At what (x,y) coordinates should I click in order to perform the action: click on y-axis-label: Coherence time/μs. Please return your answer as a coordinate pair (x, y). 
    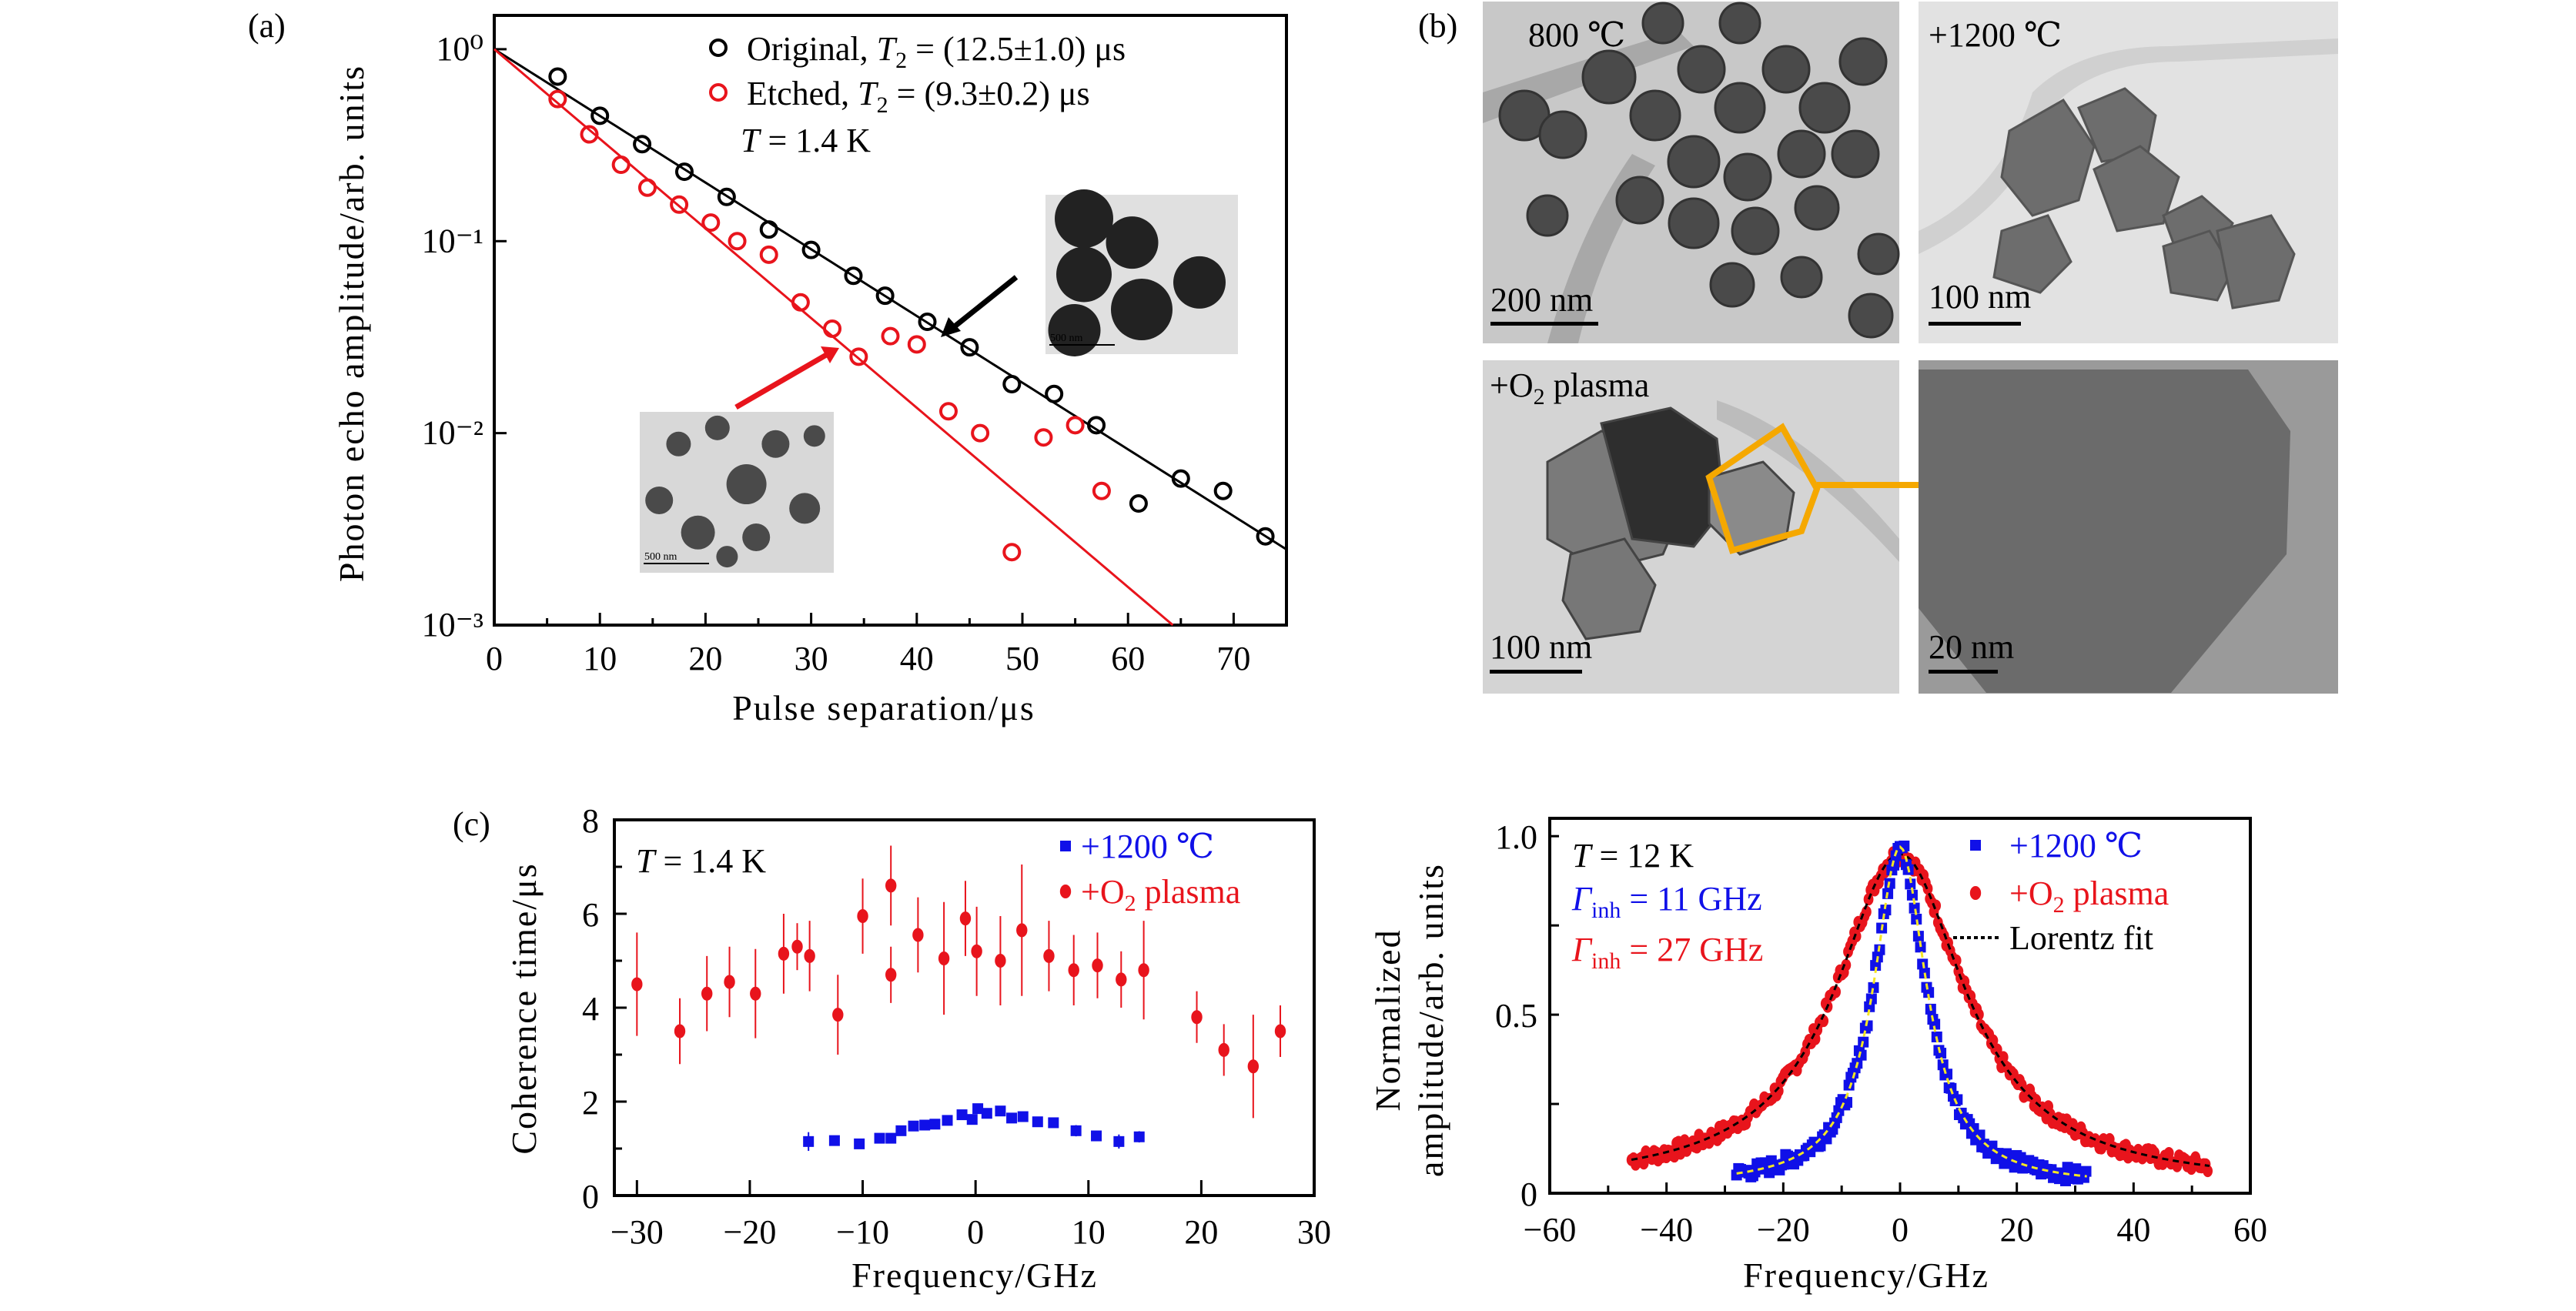
    Looking at the image, I should click on (524, 1008).